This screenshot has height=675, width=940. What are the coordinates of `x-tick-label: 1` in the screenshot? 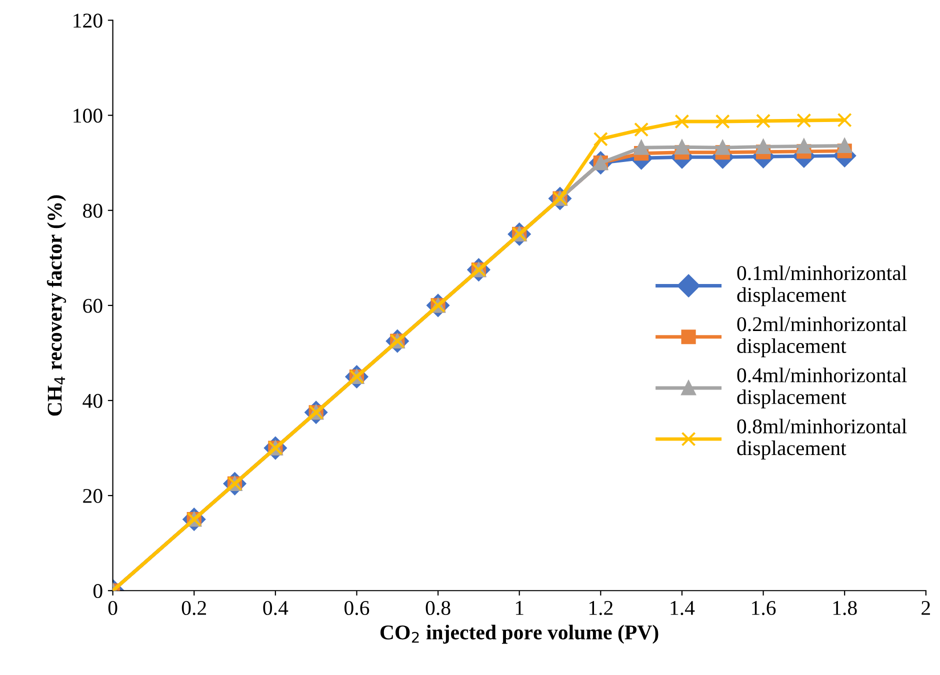 It's located at (520, 608).